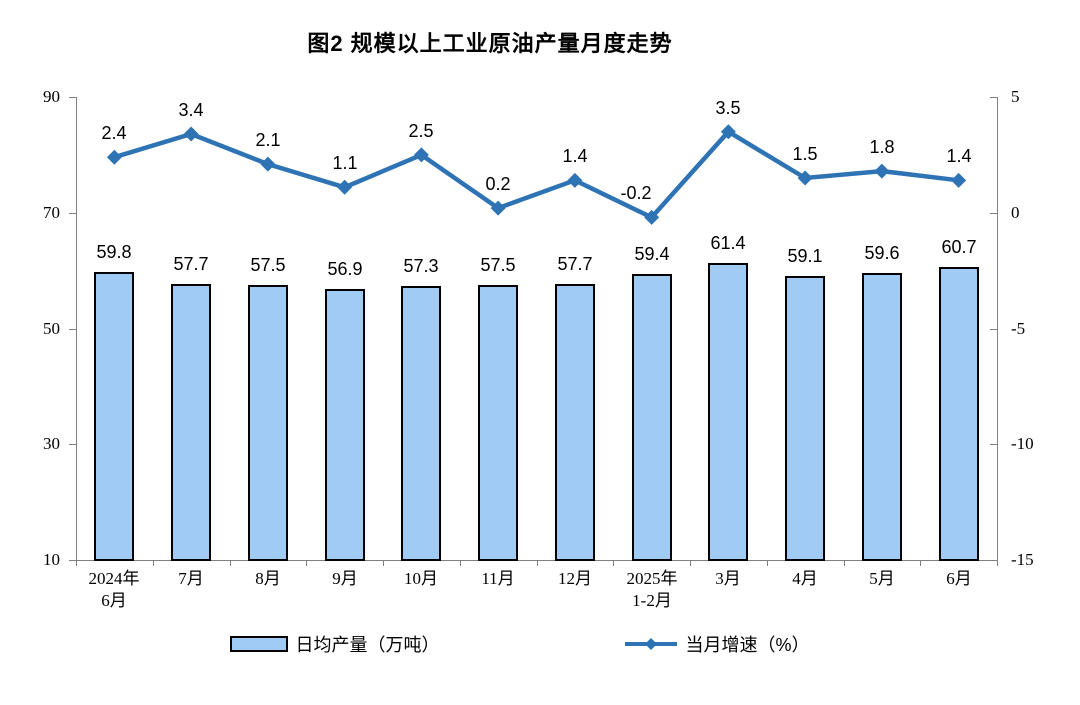 The image size is (1080, 705). I want to click on x-axis-tick-label: 2025年 1-2月, so click(652, 589).